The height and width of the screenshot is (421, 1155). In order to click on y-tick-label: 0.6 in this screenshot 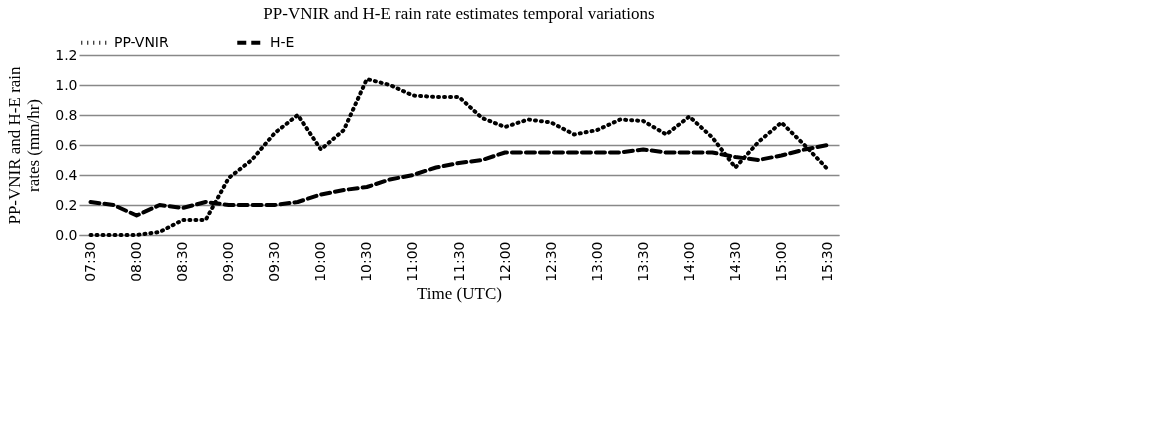, I will do `click(66, 144)`.